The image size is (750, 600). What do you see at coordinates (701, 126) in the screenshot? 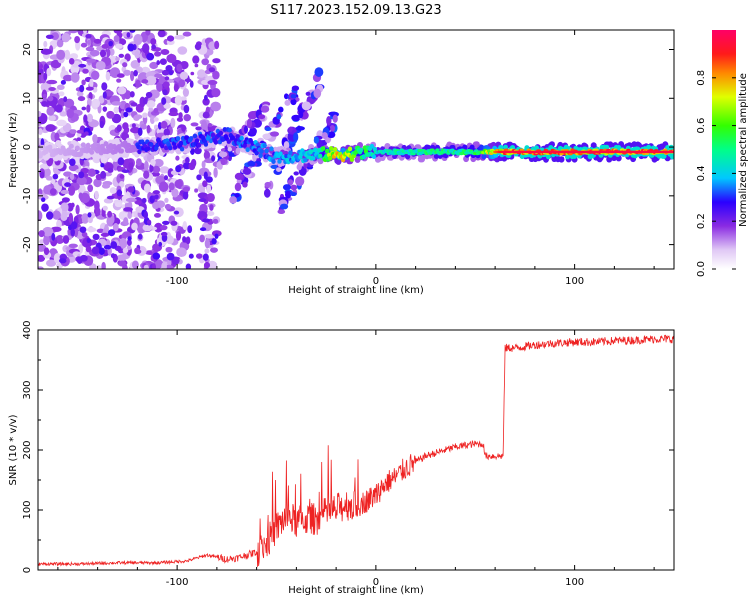
I see `colorbar-tick-label: 0.6` at bounding box center [701, 126].